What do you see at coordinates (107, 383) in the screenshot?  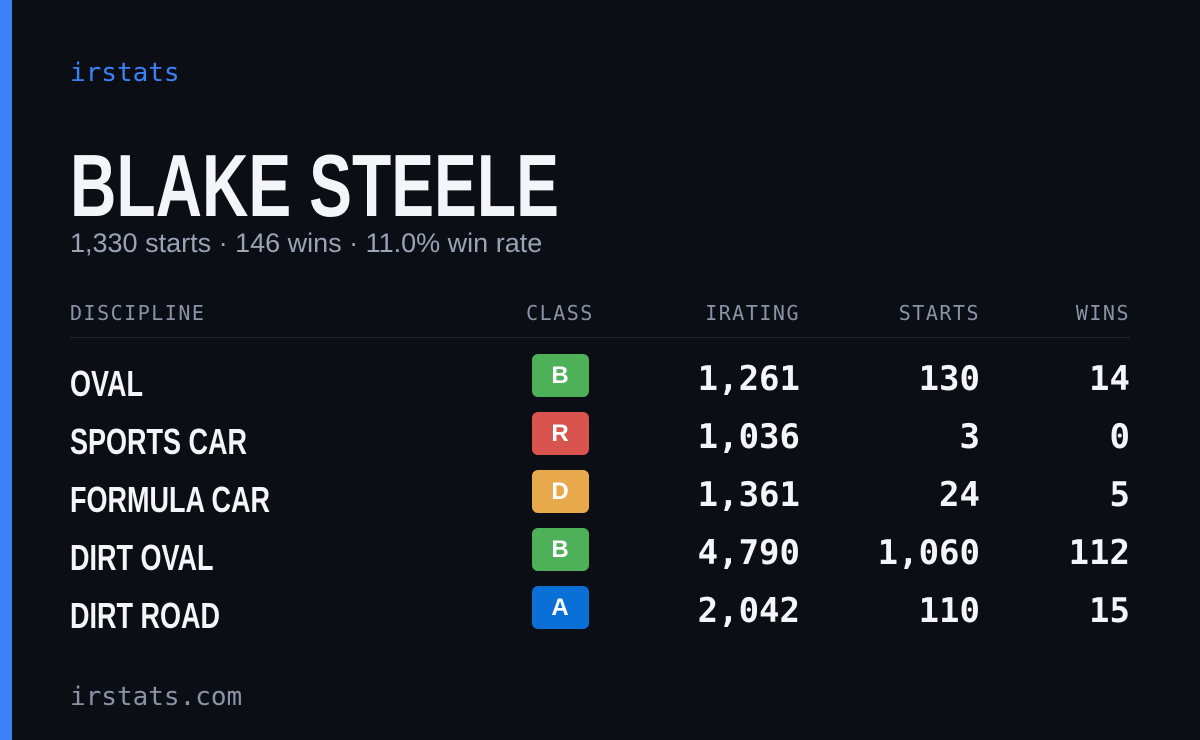 I see `discipline: OVAL` at bounding box center [107, 383].